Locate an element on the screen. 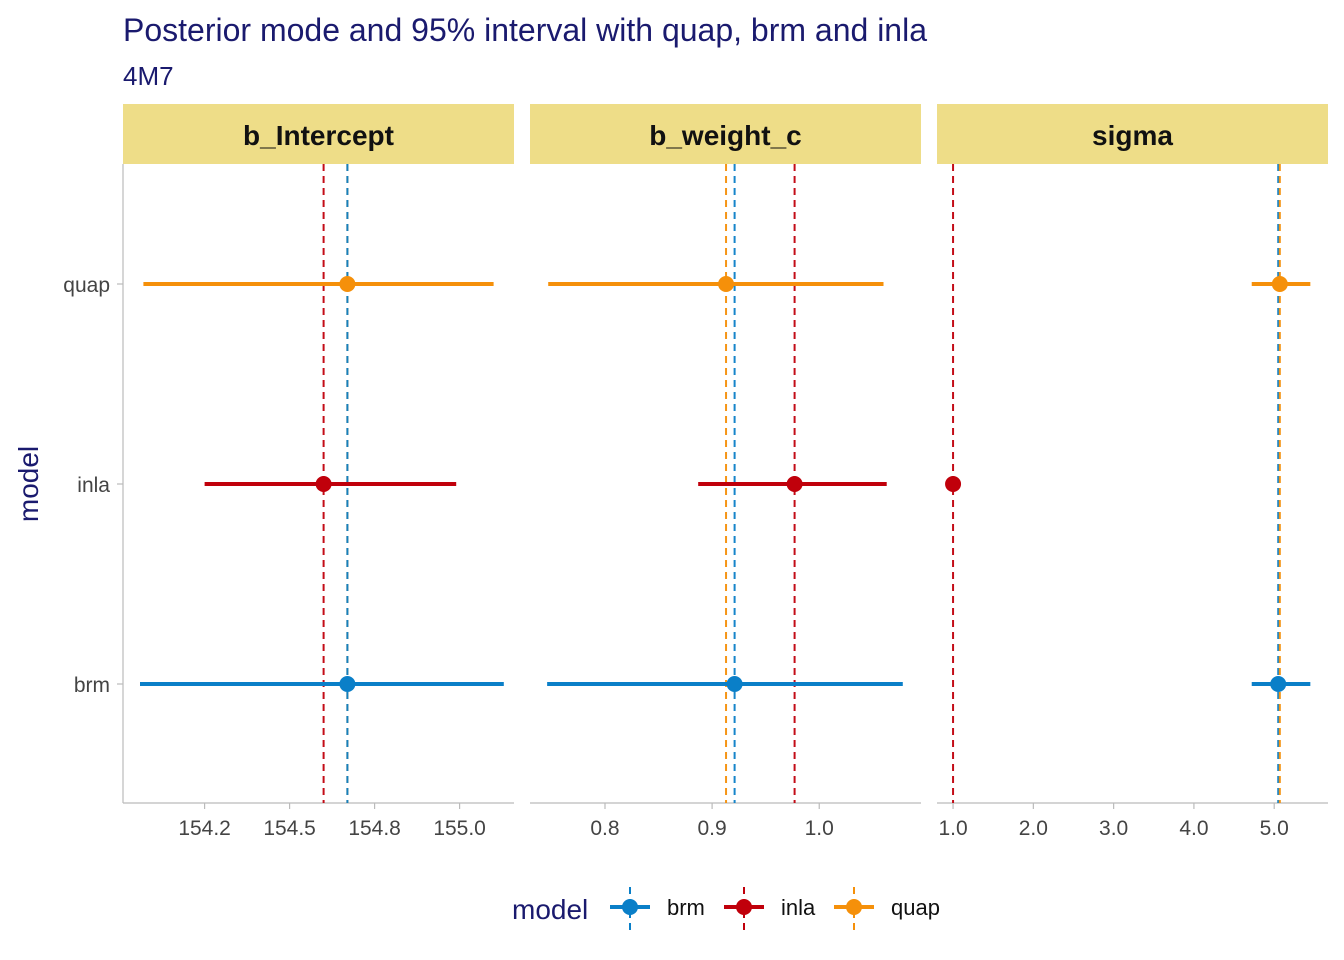  legend: model brm inla quap is located at coordinates (726, 909).